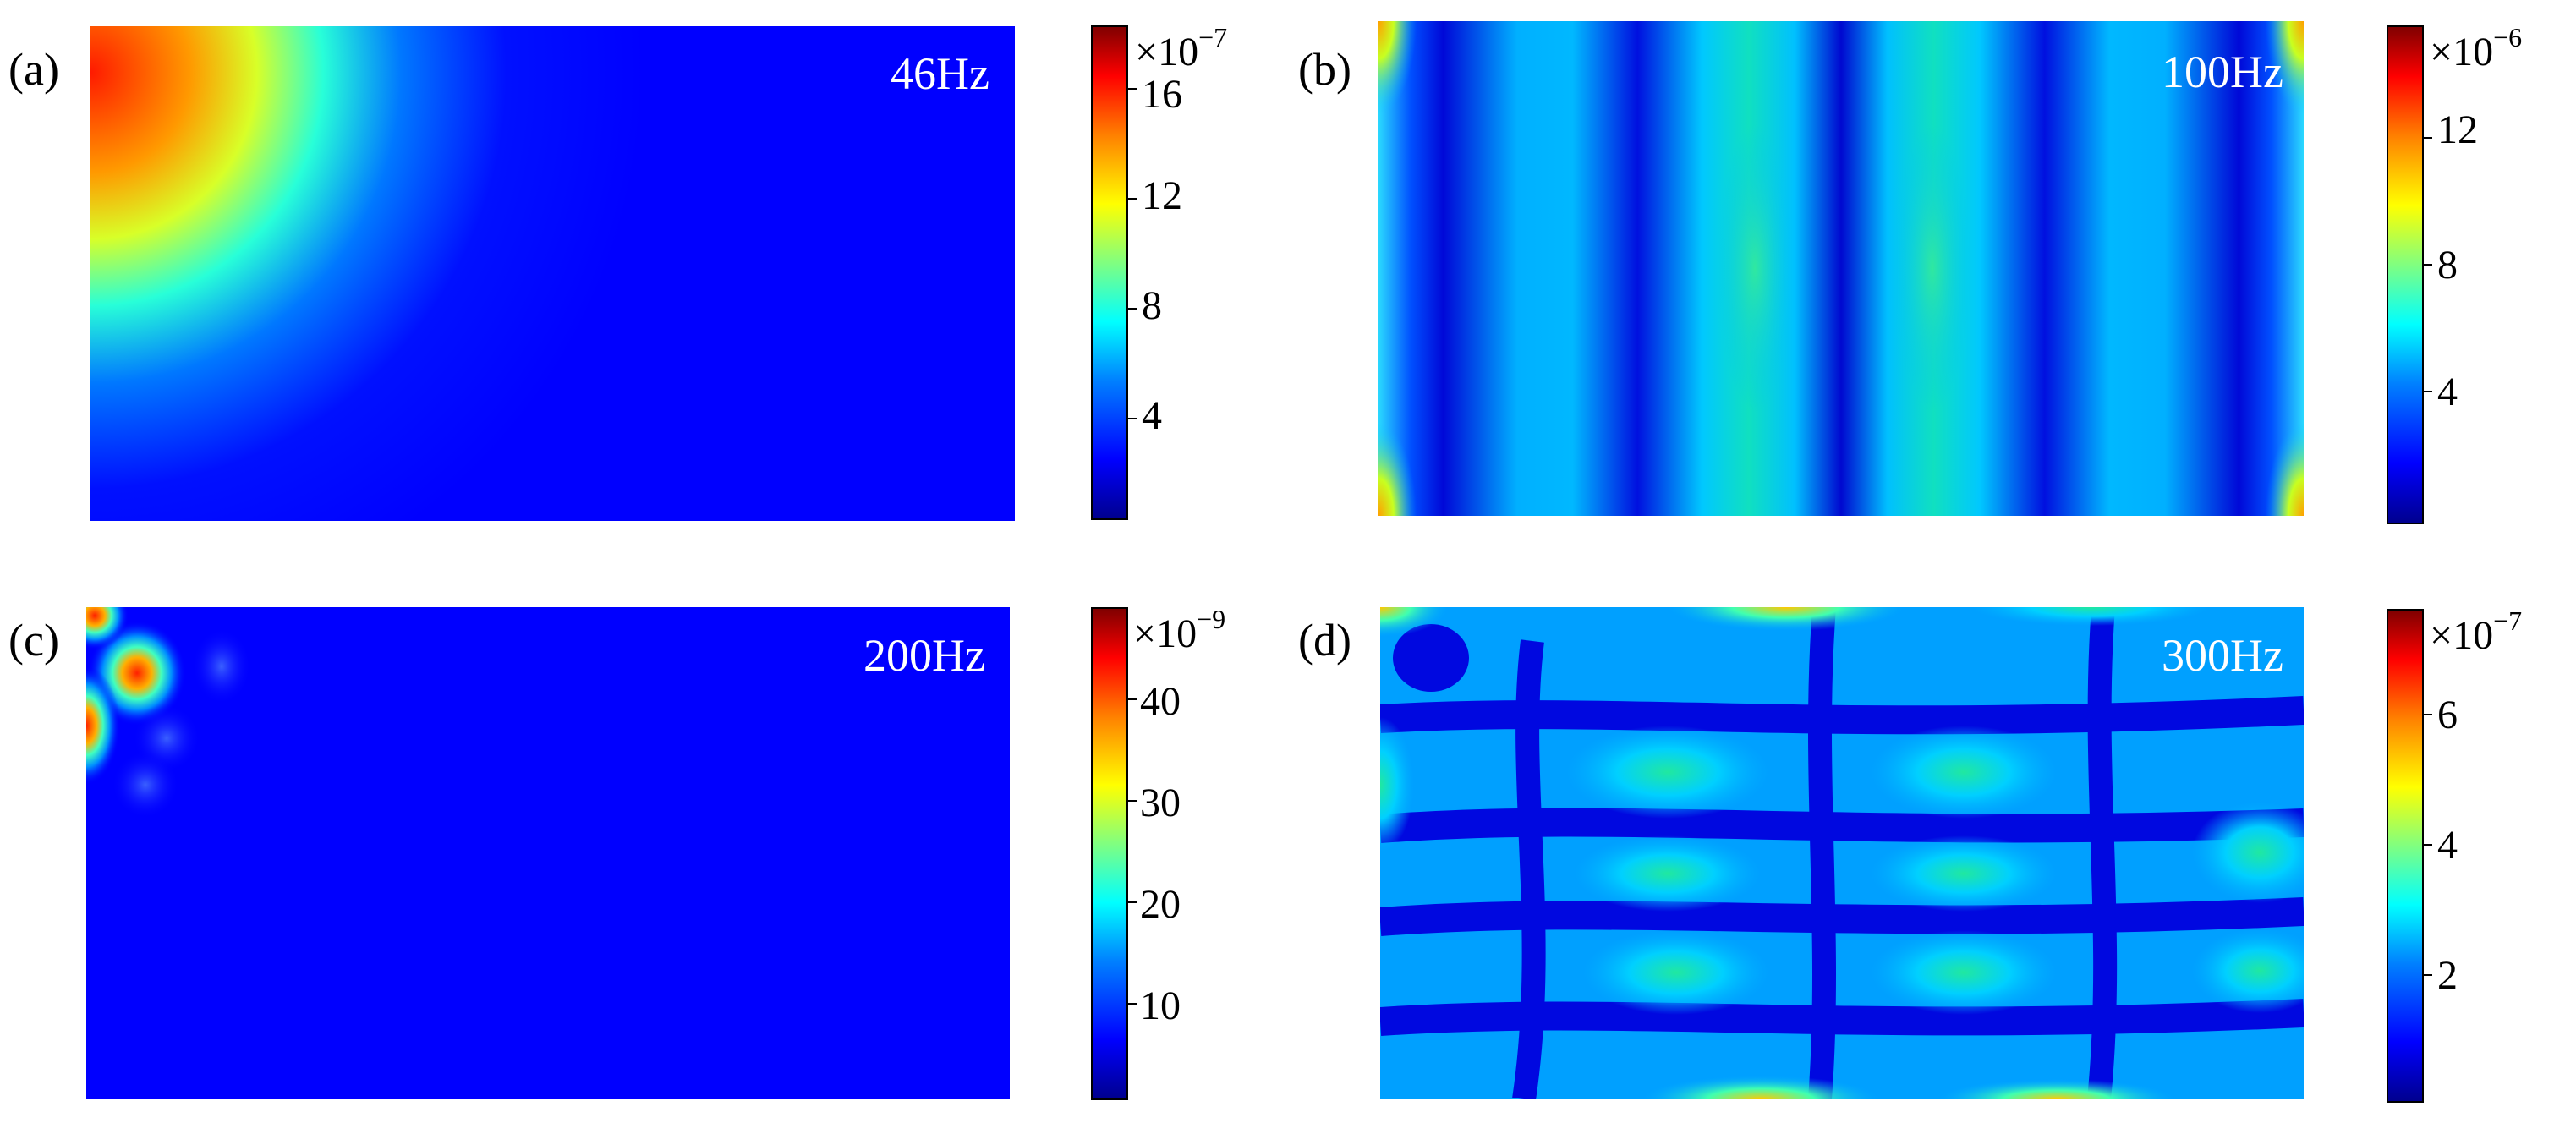  Describe the element at coordinates (2447, 845) in the screenshot. I see `colorbar-d-tick: 4` at that location.